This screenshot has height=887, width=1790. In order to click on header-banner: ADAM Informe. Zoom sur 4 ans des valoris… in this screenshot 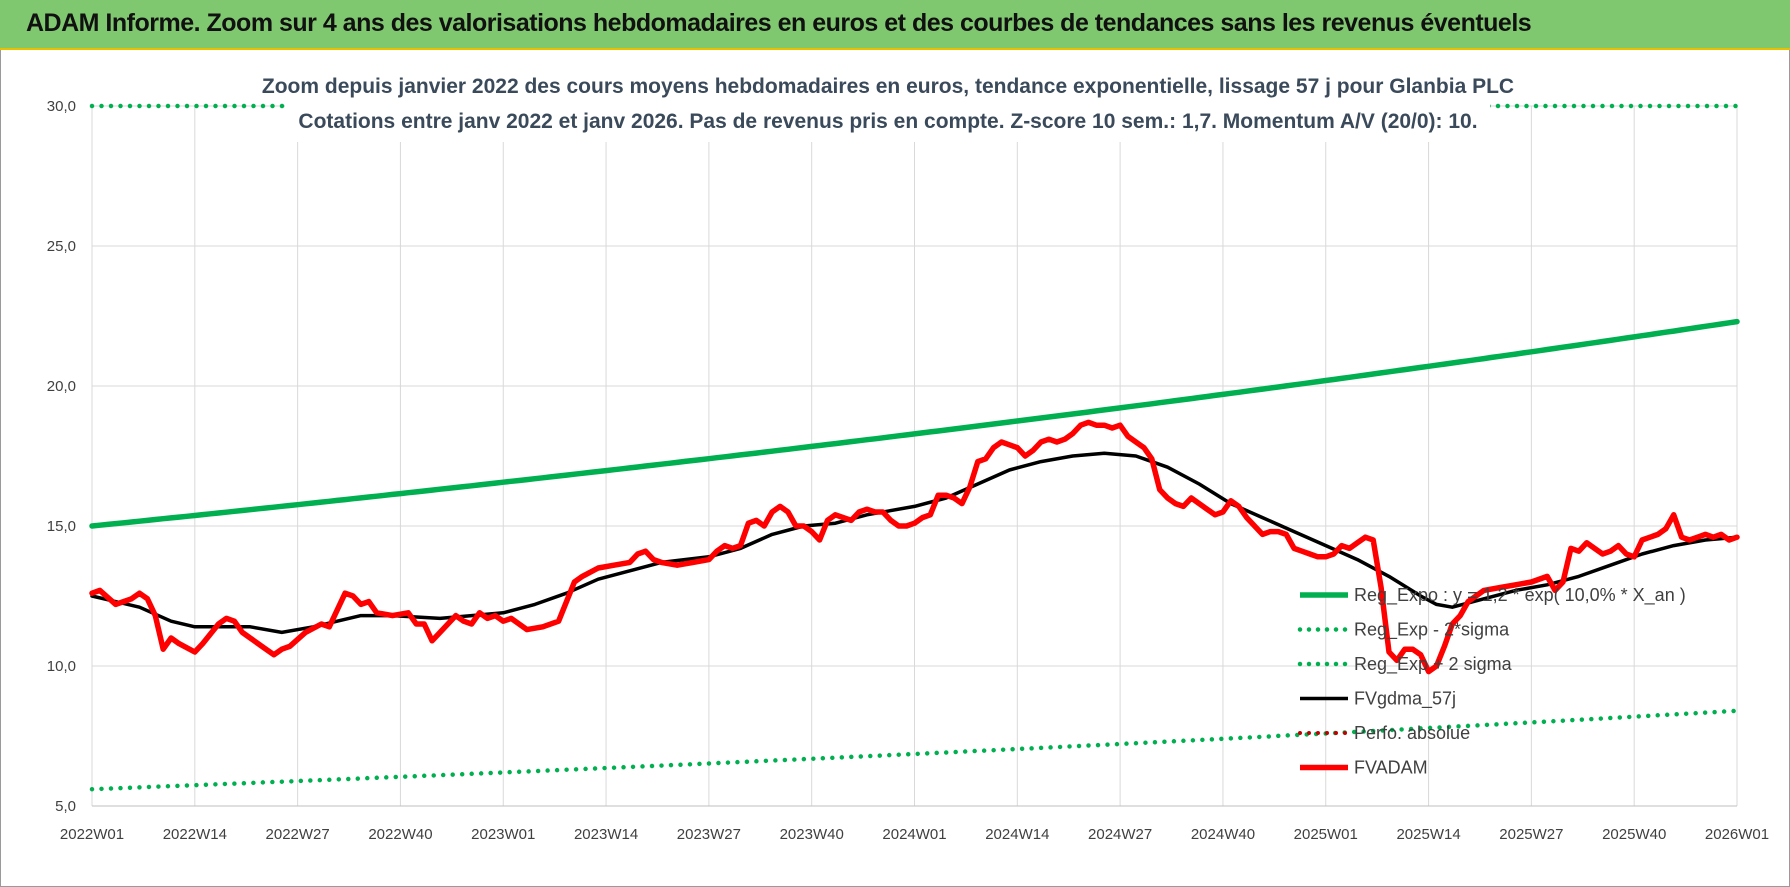, I will do `click(895, 25)`.